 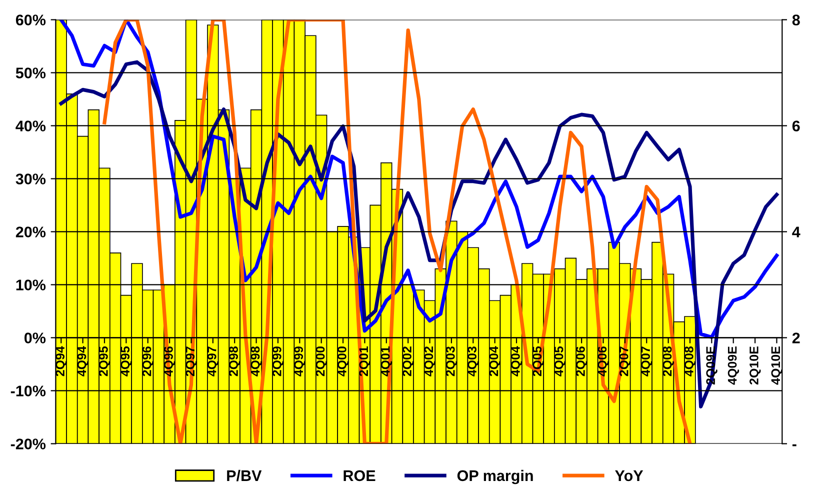 What do you see at coordinates (28, 444) in the screenshot?
I see `y-tick-label: -20%` at bounding box center [28, 444].